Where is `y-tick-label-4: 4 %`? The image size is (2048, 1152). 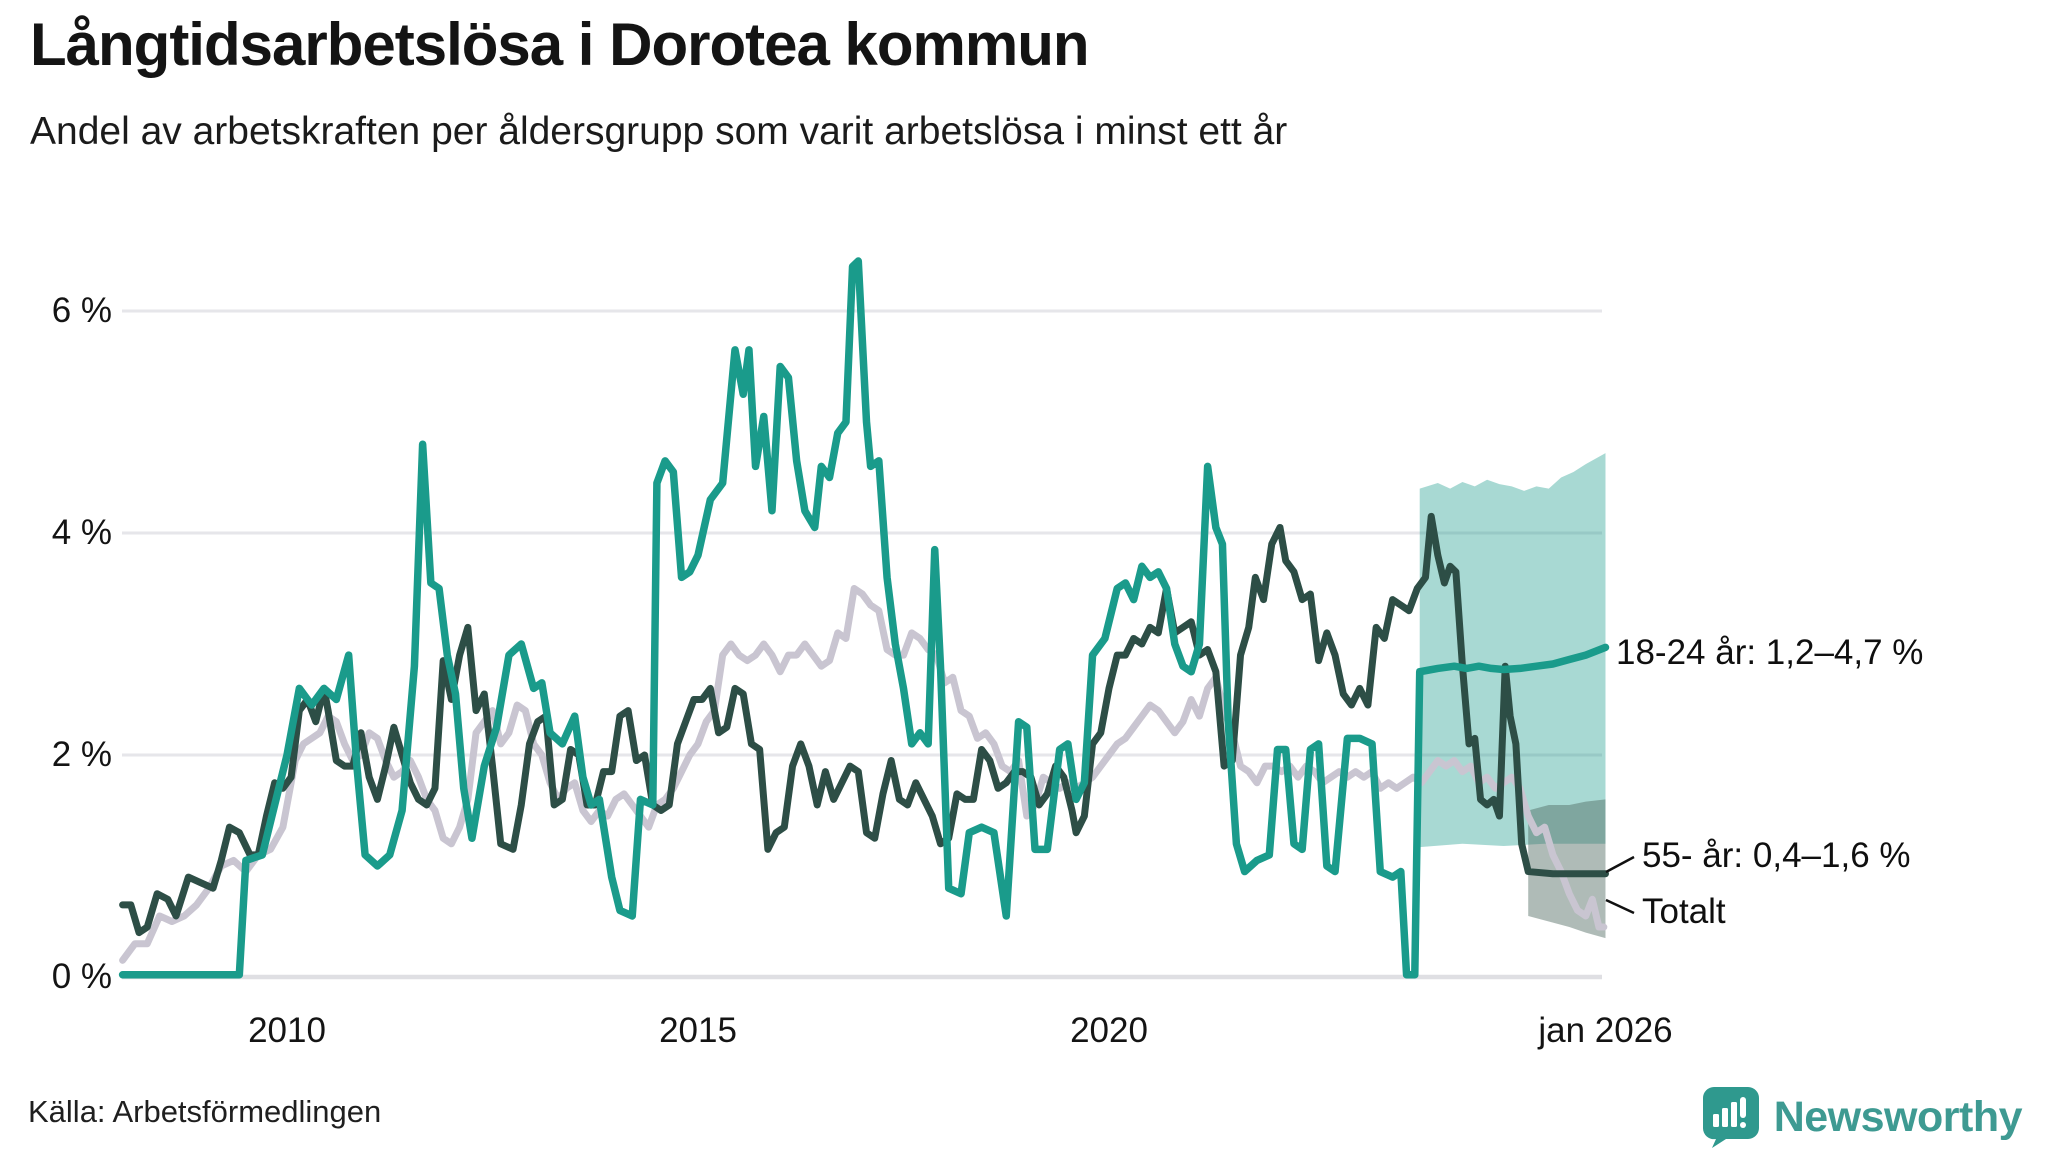 y-tick-label-4: 4 % is located at coordinates (81, 532).